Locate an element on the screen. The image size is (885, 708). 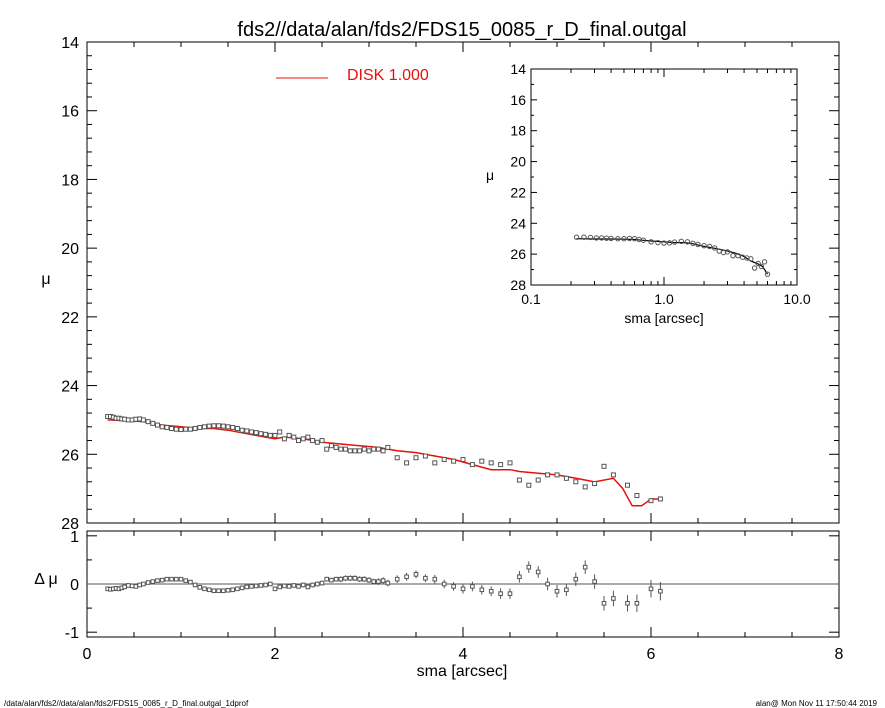
residual-y-tick-label: 1 is located at coordinates (74, 537).